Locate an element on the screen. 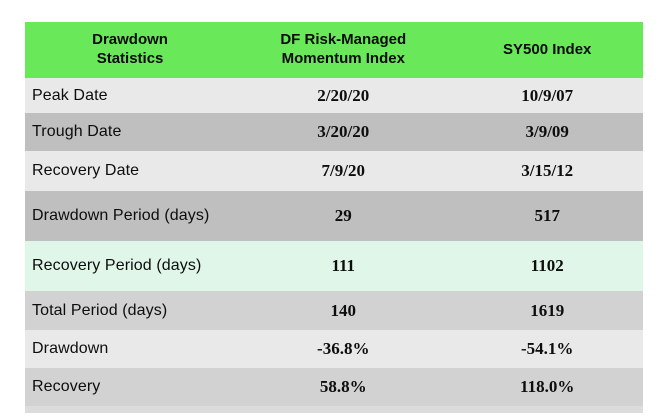 The image size is (666, 418). row-value-sy500: 1102 is located at coordinates (547, 265).